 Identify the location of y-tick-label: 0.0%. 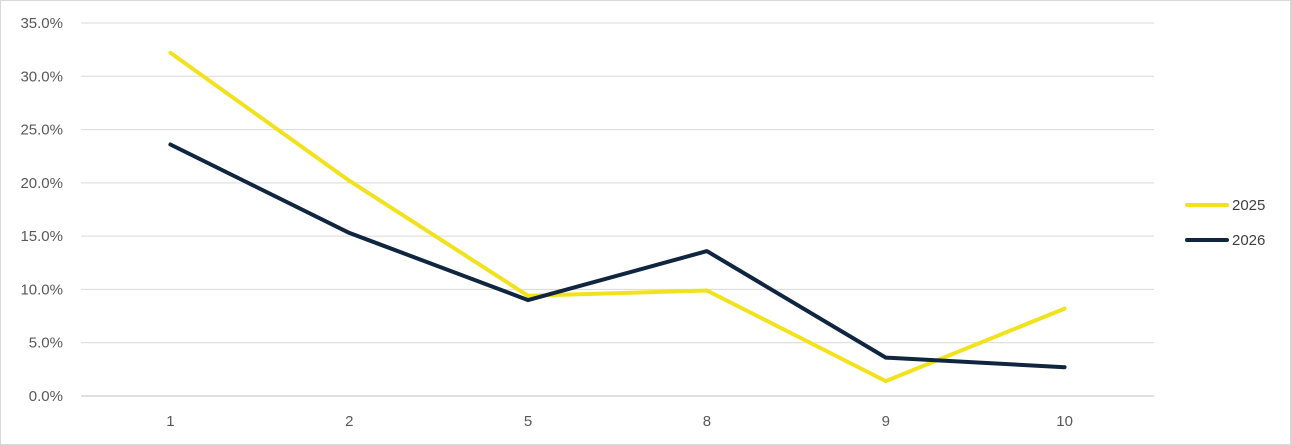
(46, 396).